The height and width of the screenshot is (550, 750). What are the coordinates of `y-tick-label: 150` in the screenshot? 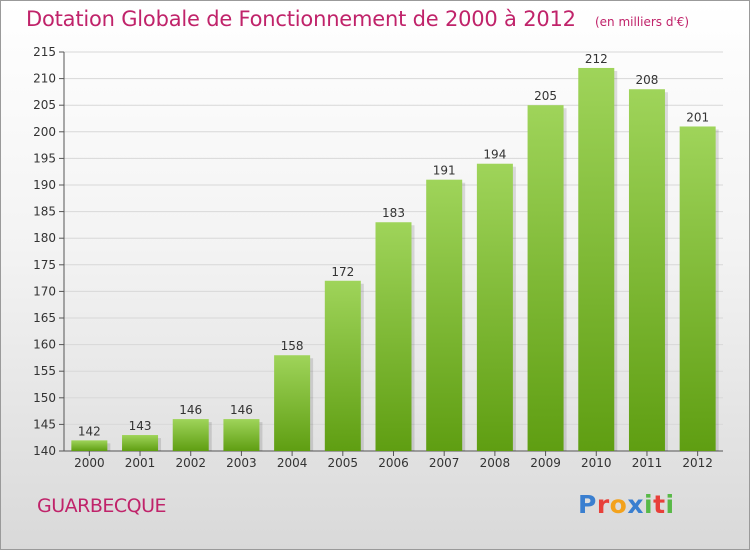 It's located at (44, 398).